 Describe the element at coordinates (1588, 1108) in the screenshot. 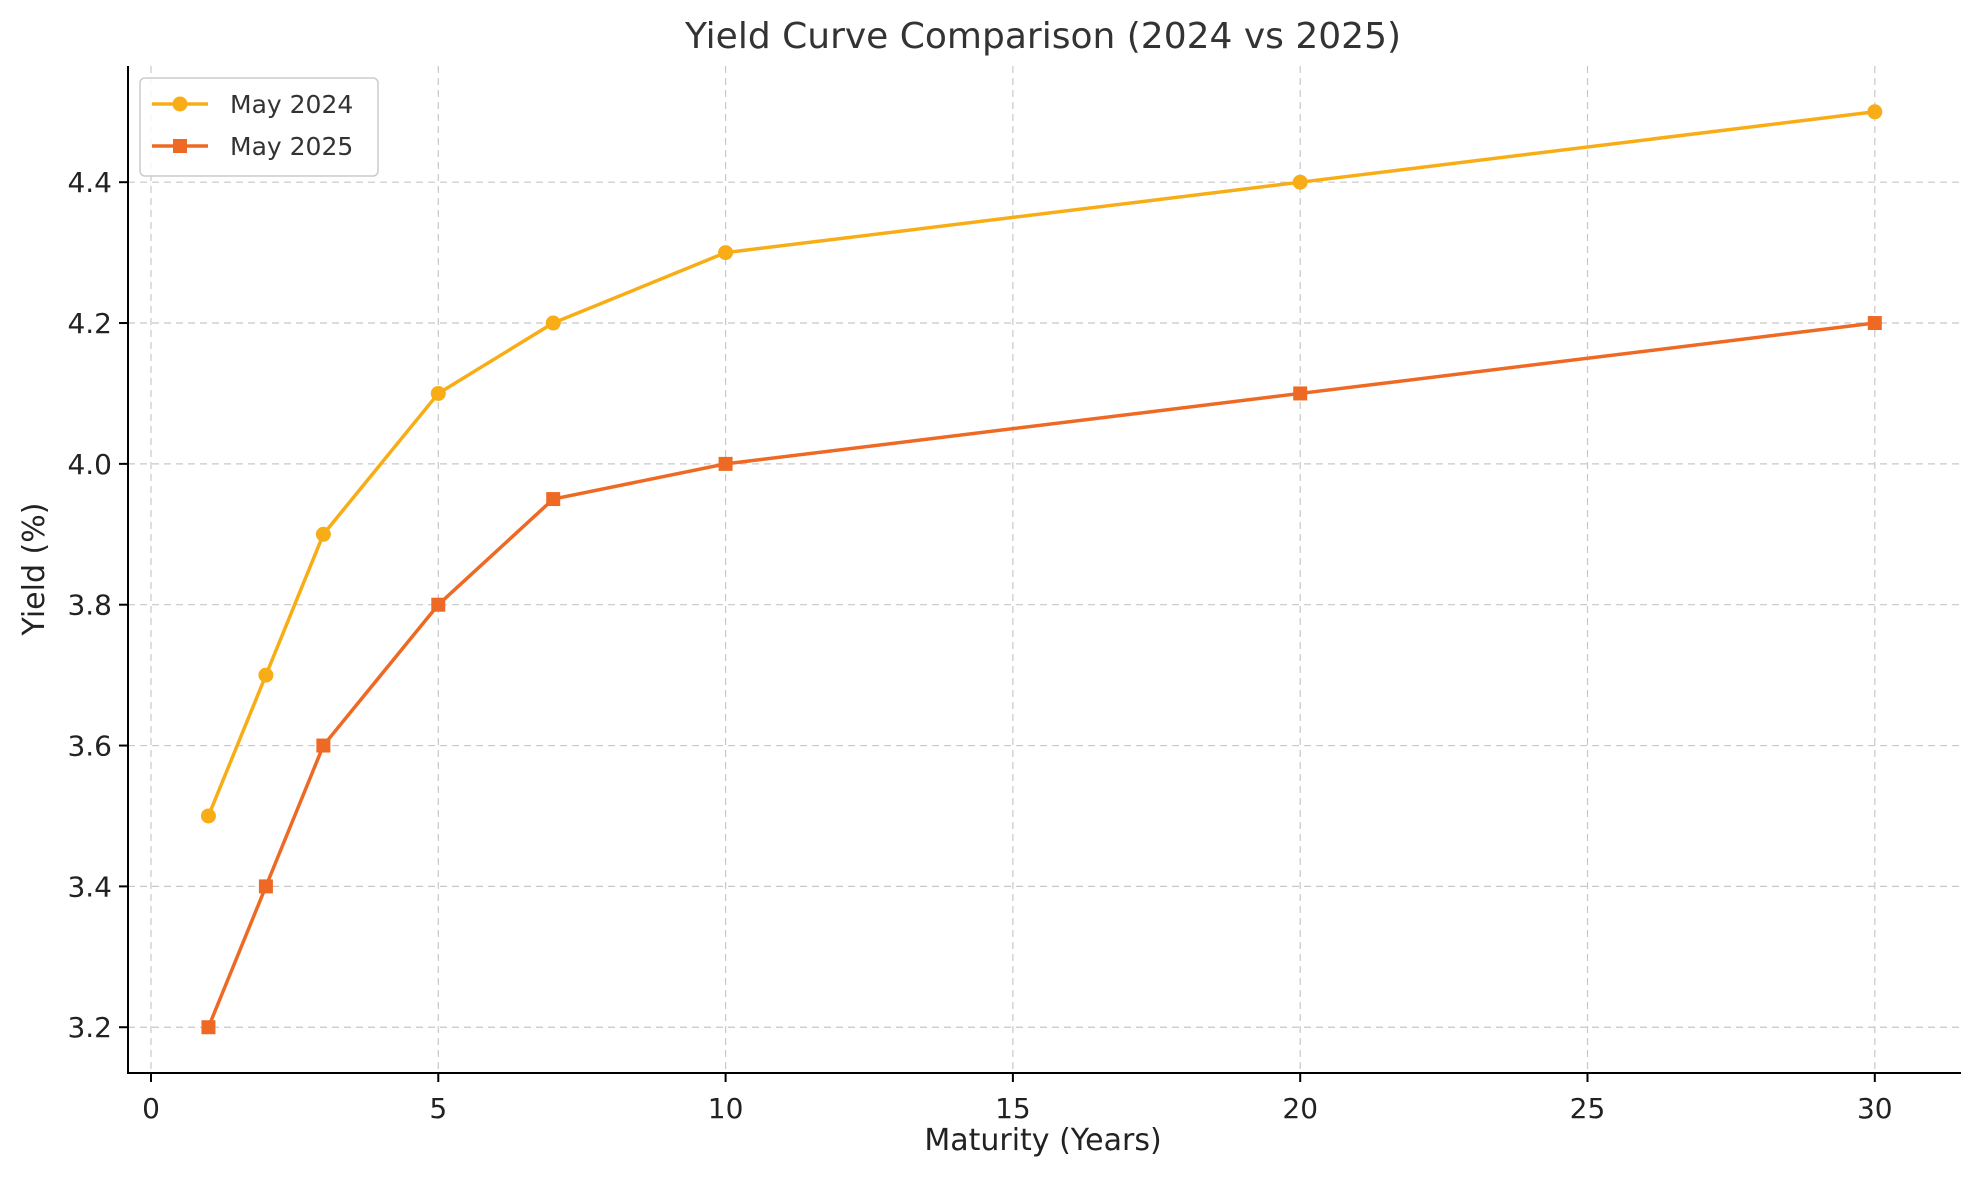

I see `x-tick-label: 25` at that location.